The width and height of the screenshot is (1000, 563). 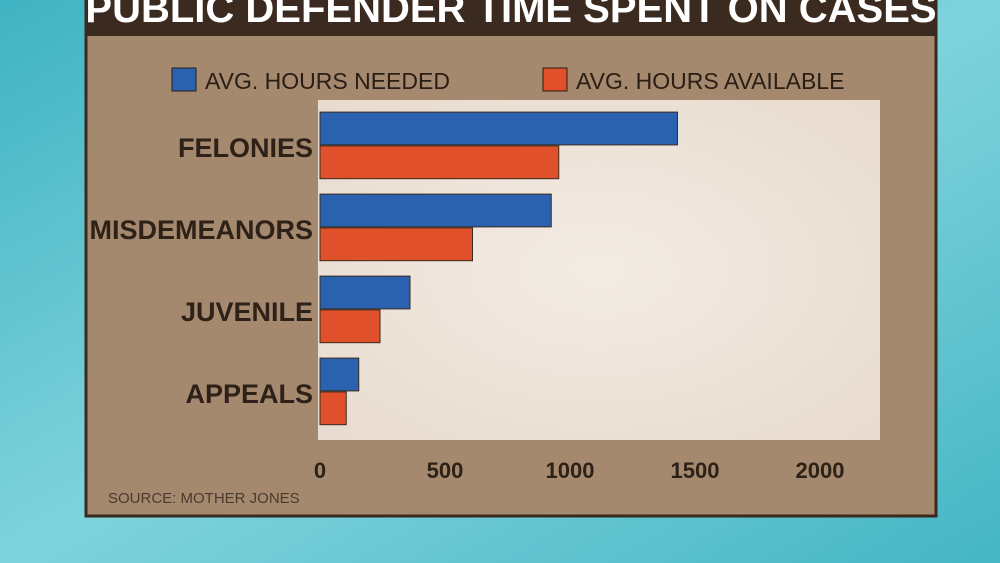 What do you see at coordinates (249, 394) in the screenshot?
I see `y-tick-label: APPEALS` at bounding box center [249, 394].